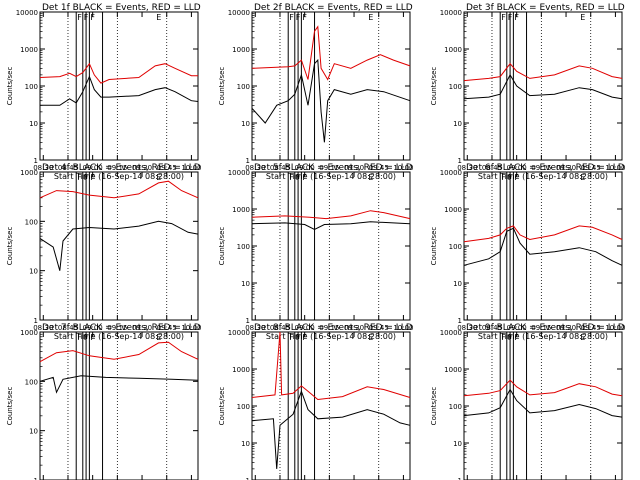  I want to click on panel-title: Det 9f BLACK = Events, RED = LLD, so click(545, 328).